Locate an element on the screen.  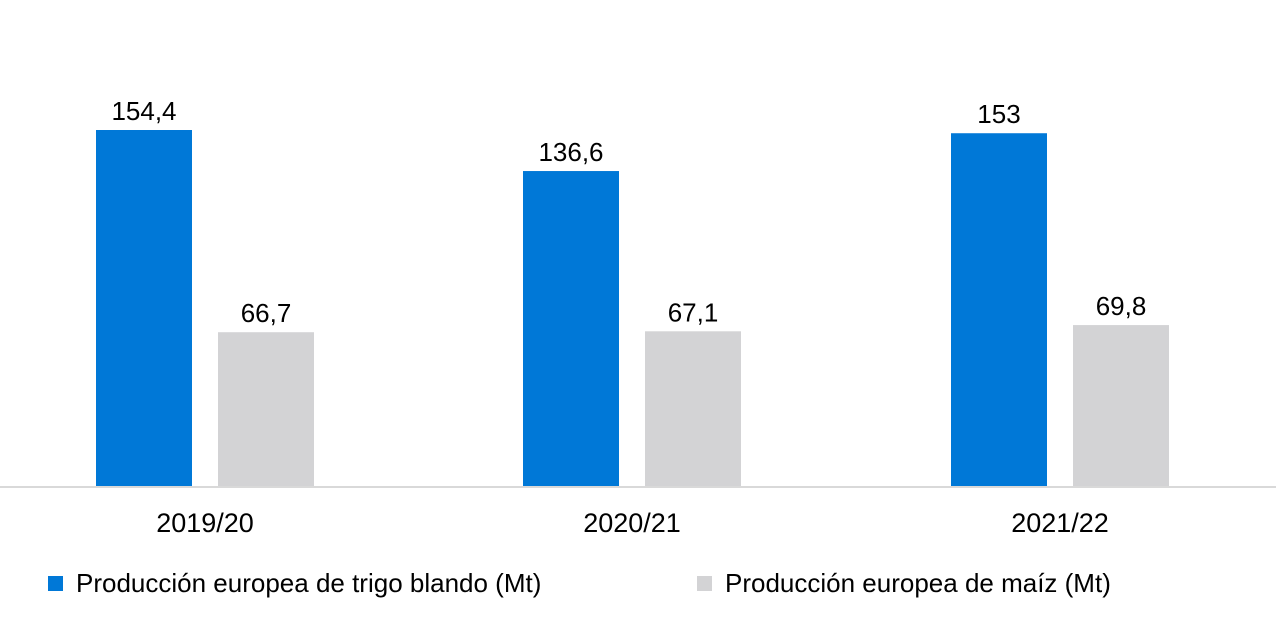
category-label-2: 2021/22 is located at coordinates (1060, 523).